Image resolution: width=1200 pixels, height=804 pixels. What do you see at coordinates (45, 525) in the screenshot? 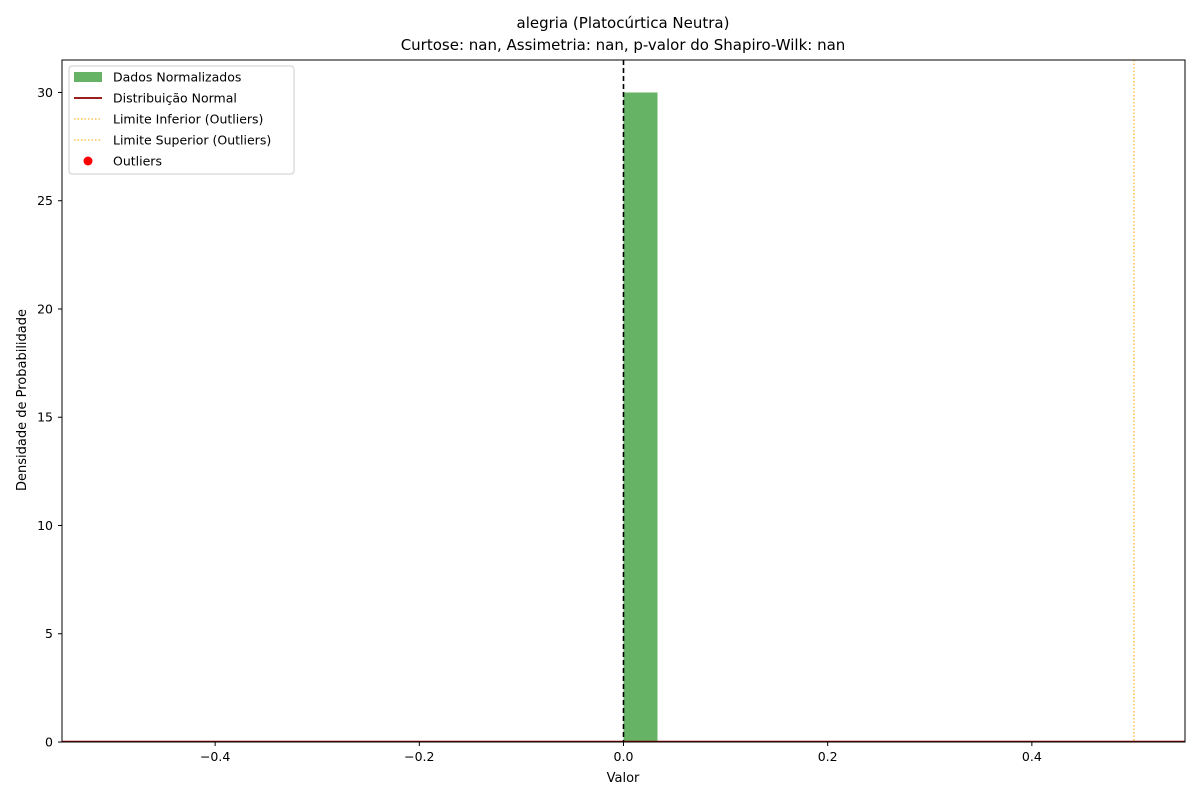
I see `y-tick-label: 10` at bounding box center [45, 525].